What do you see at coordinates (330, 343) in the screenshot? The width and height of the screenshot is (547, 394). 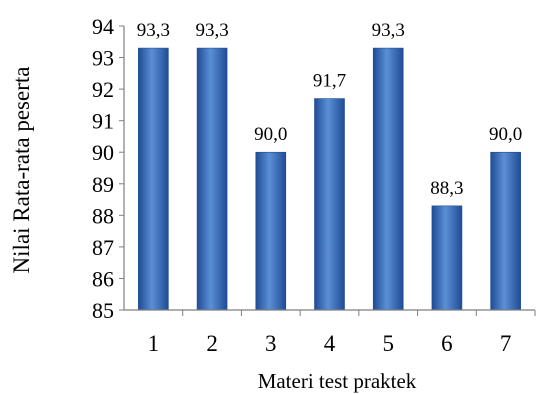 I see `x-tick-label: 4` at bounding box center [330, 343].